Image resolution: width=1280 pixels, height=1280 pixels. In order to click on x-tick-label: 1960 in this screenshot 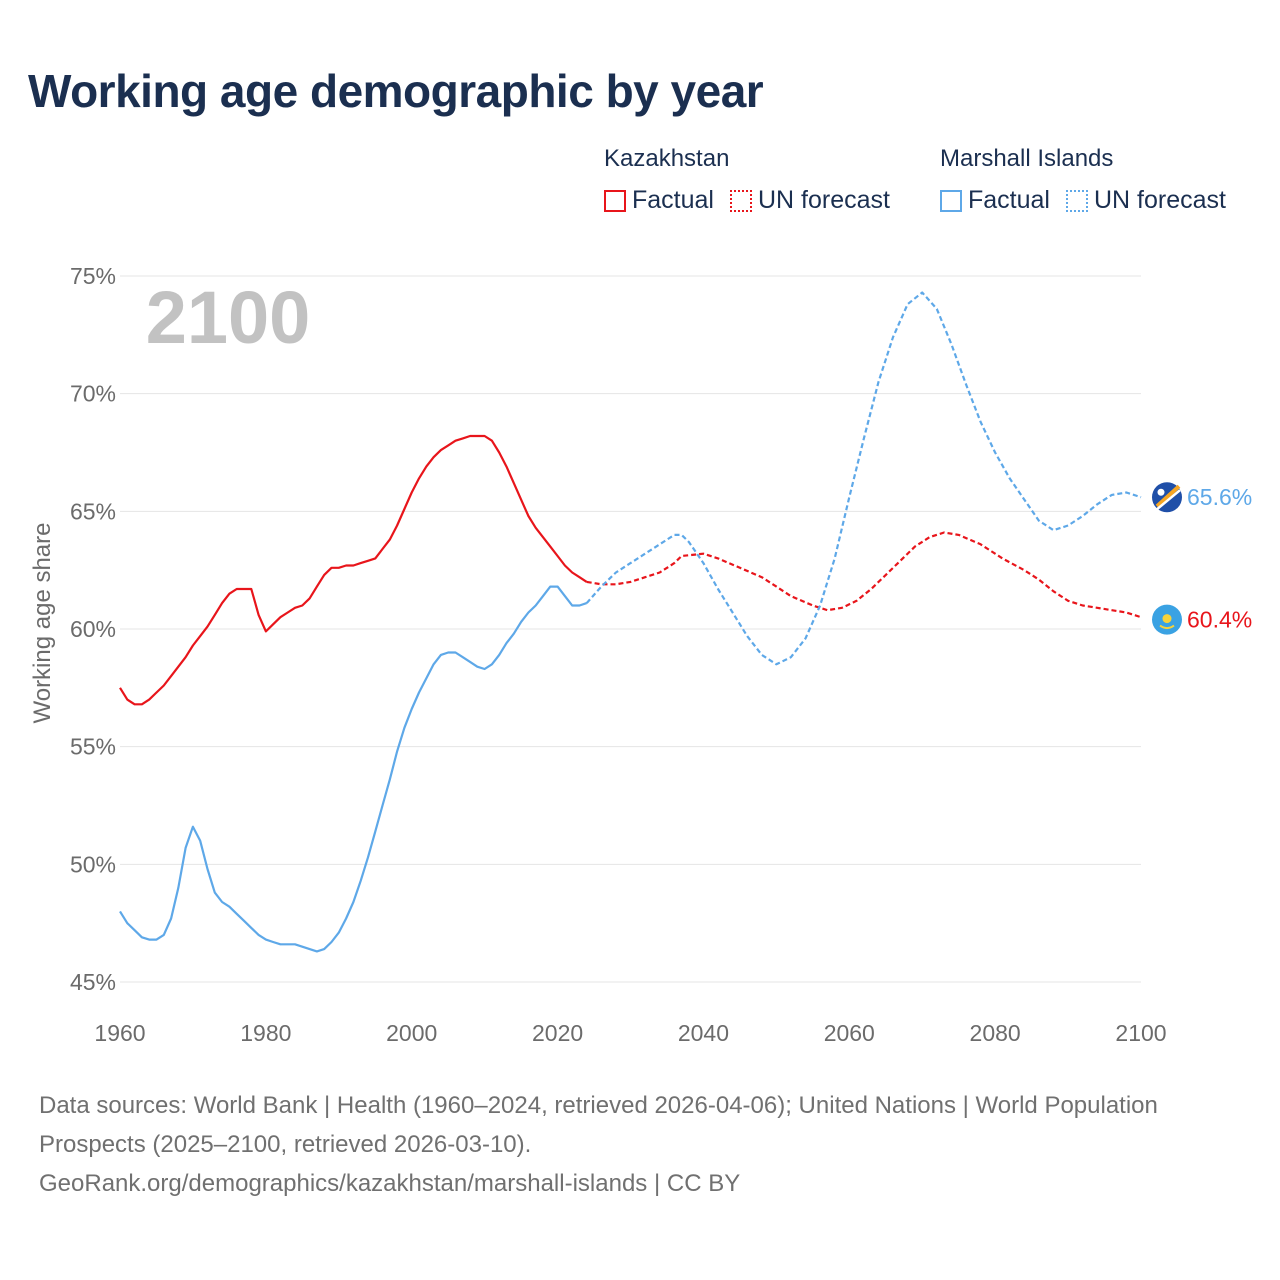, I will do `click(119, 1033)`.